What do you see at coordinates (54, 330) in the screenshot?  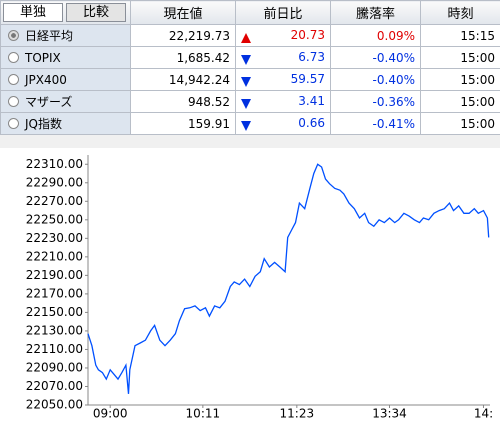 I see `y-tick-label: 22130.00` at bounding box center [54, 330].